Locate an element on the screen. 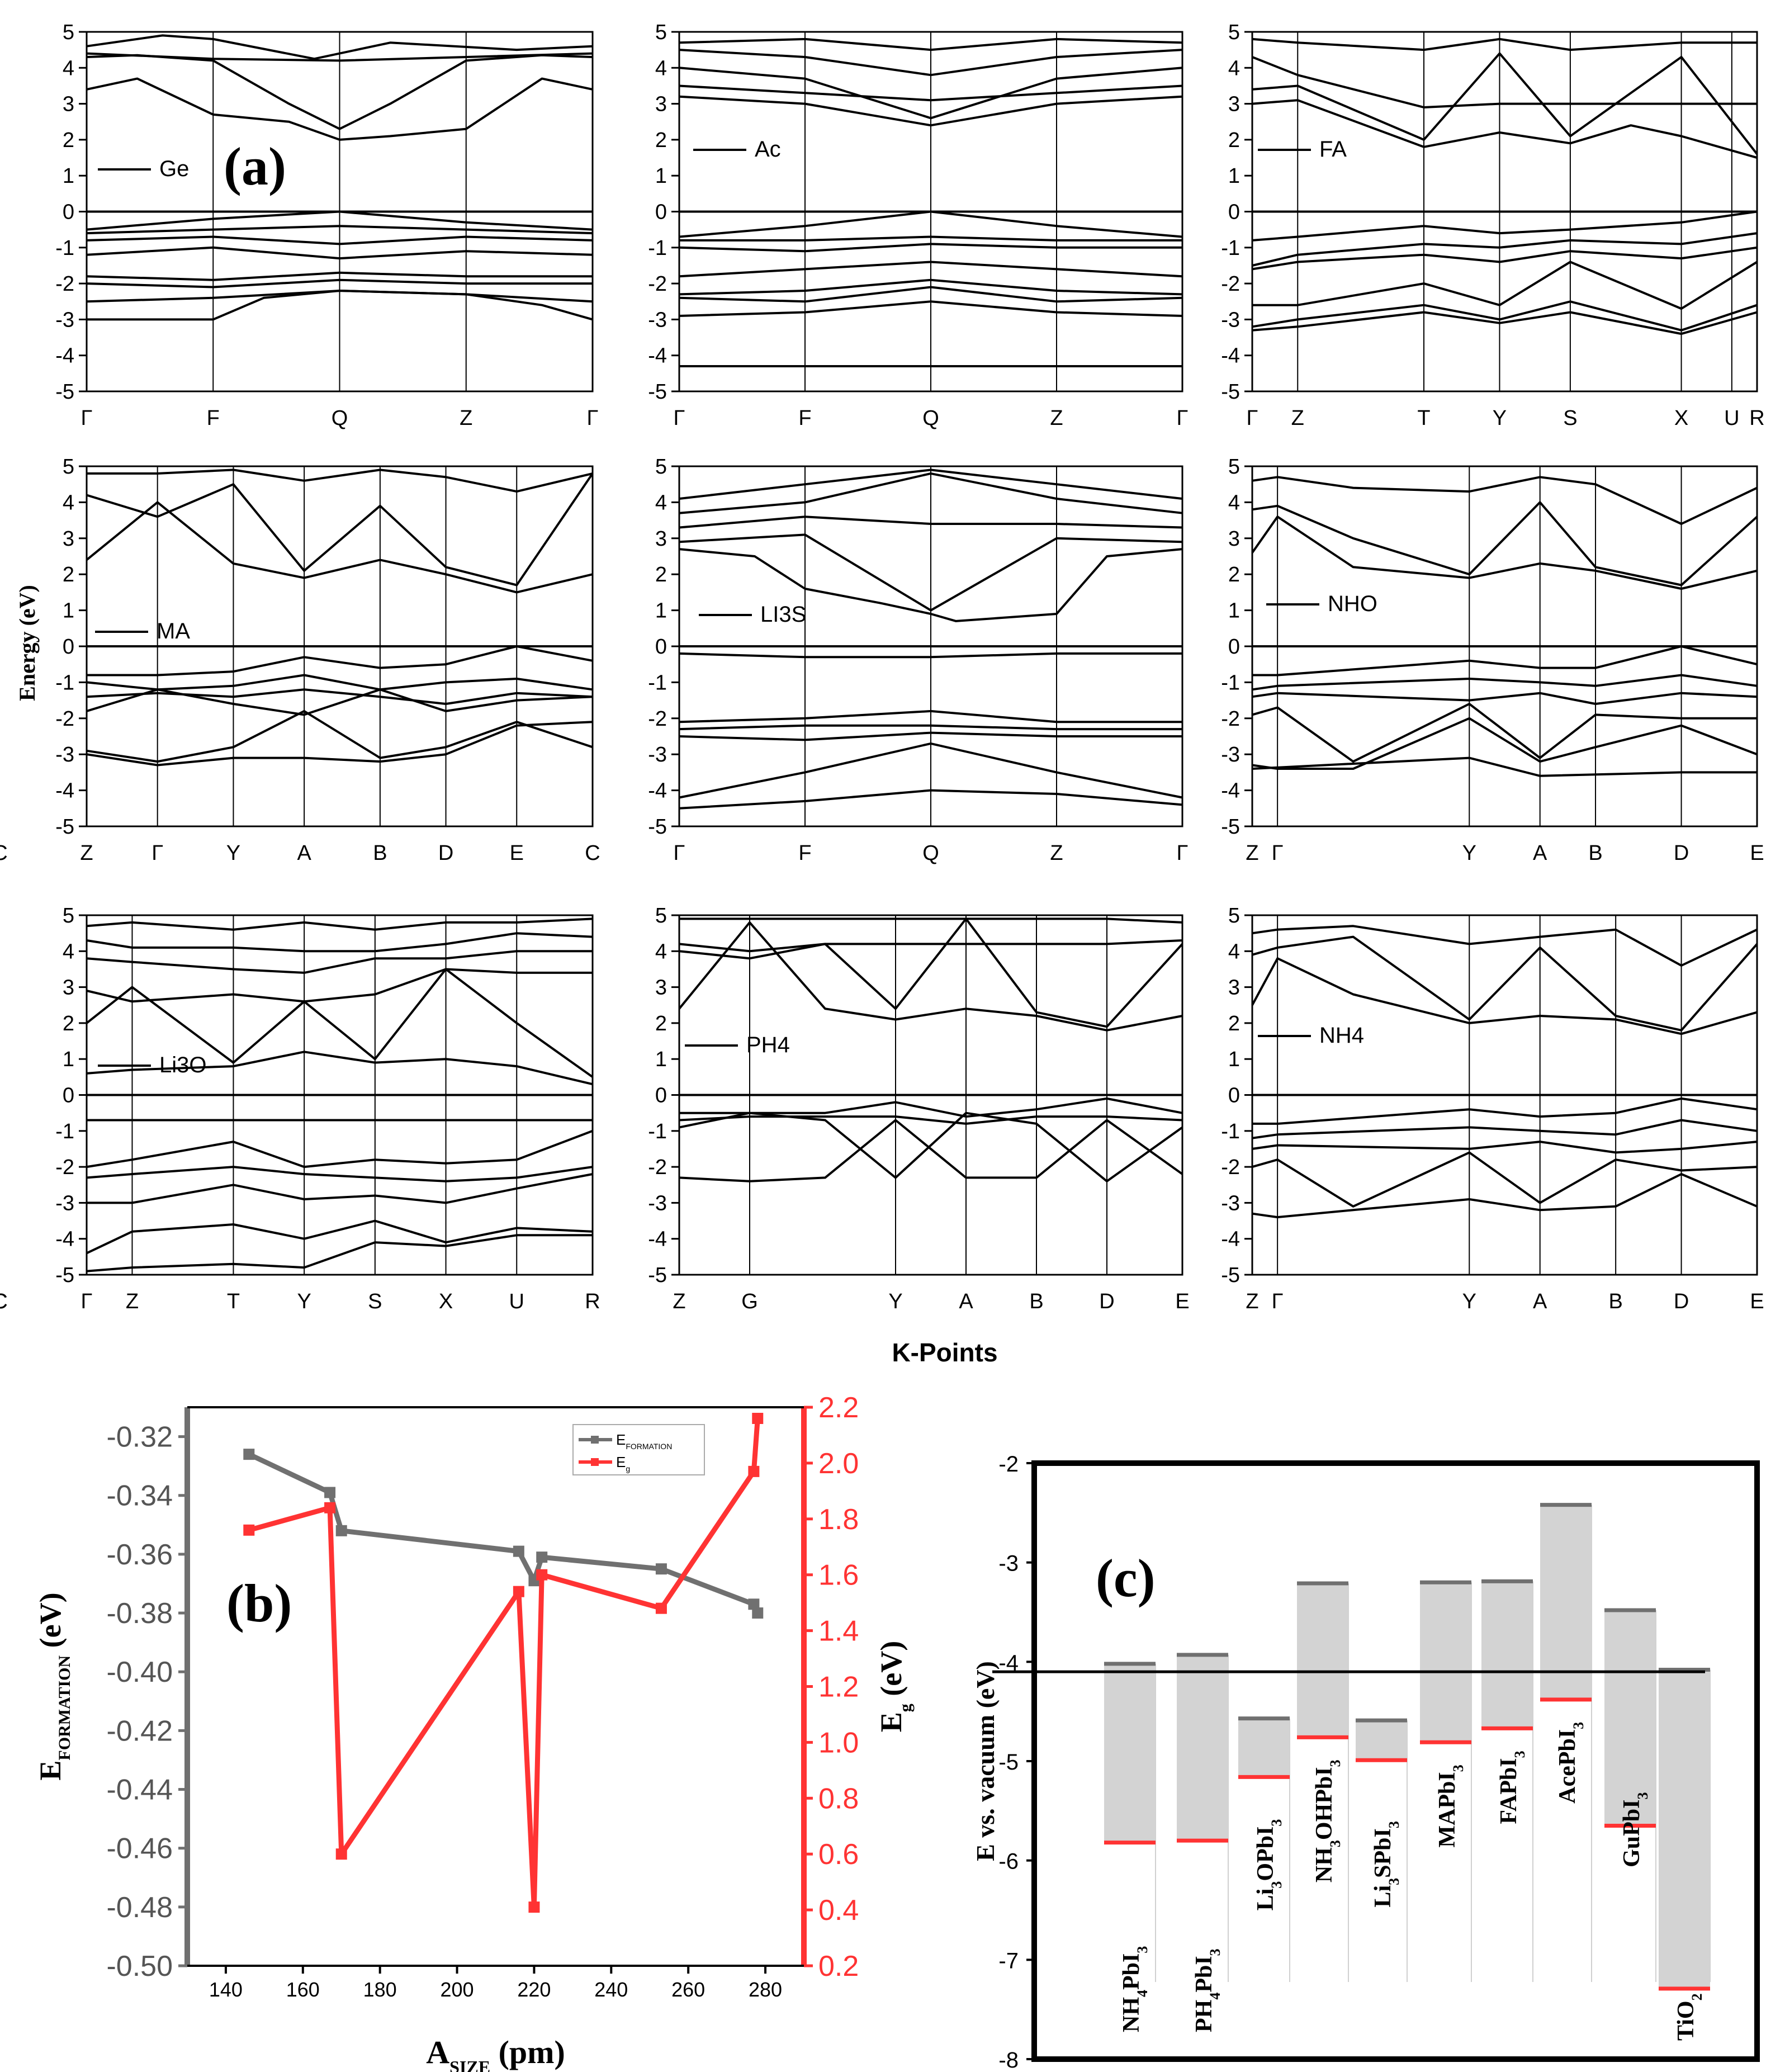 The width and height of the screenshot is (1785, 2072). y2-tick-label: 0.8 is located at coordinates (838, 1798).